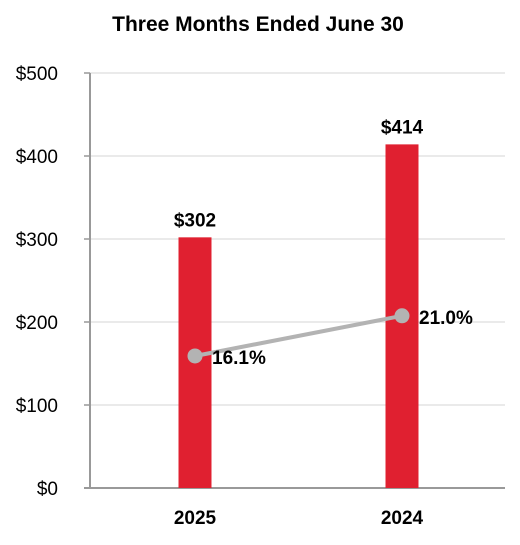 This screenshot has height=545, width=520. I want to click on bar-value-label: $414, so click(402, 127).